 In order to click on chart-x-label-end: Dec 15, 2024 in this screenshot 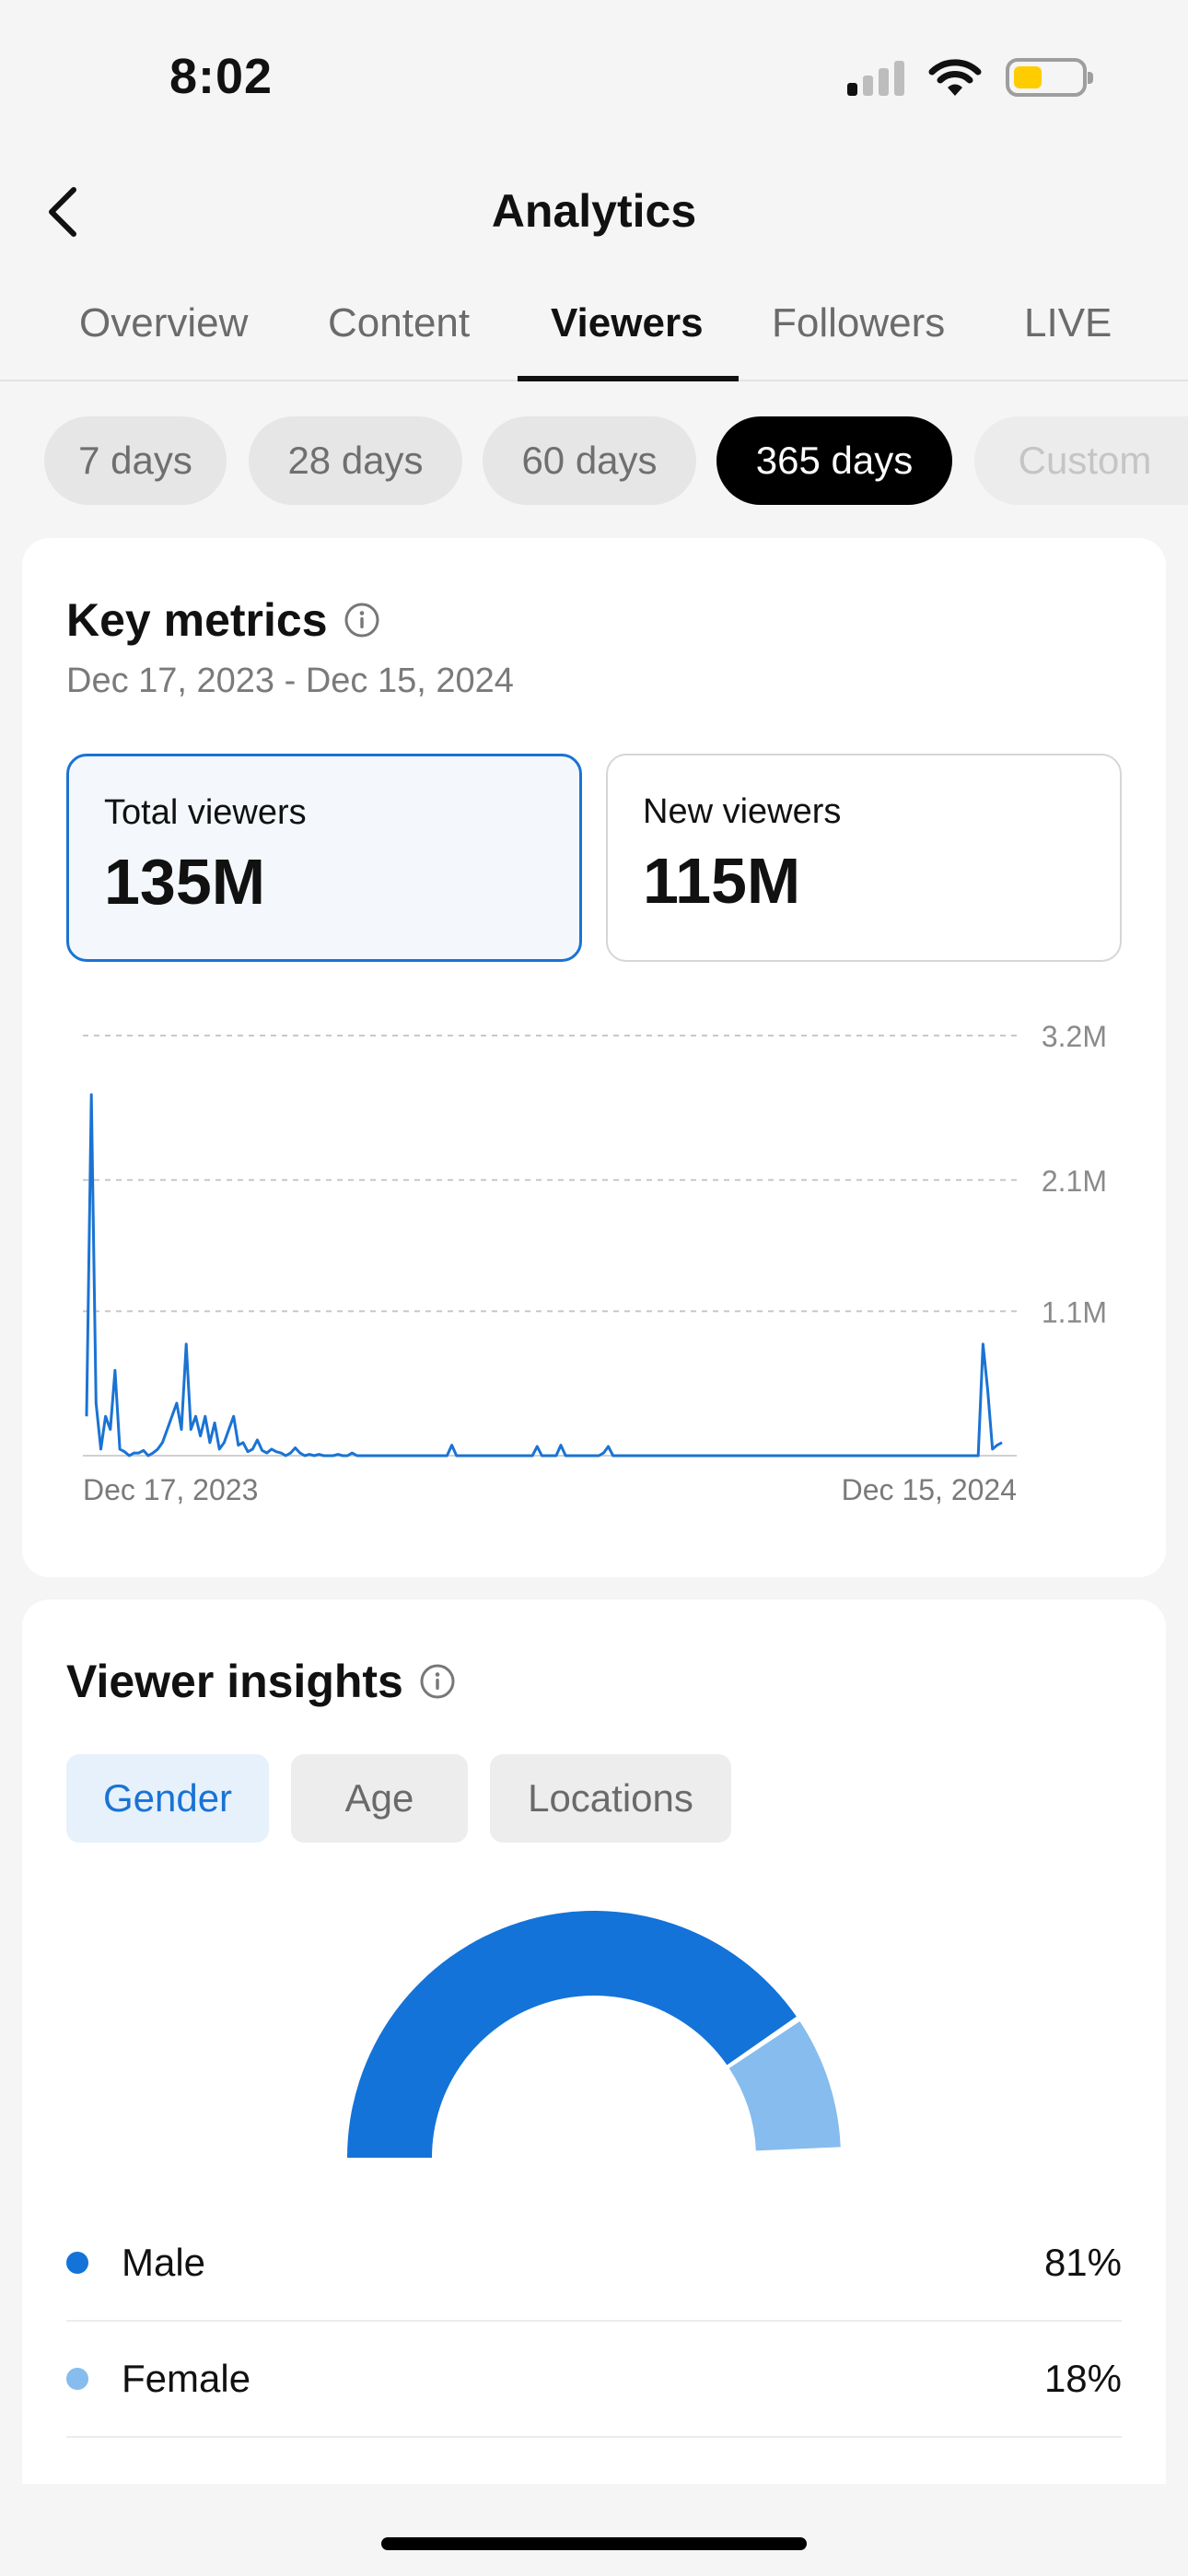, I will do `click(929, 1489)`.